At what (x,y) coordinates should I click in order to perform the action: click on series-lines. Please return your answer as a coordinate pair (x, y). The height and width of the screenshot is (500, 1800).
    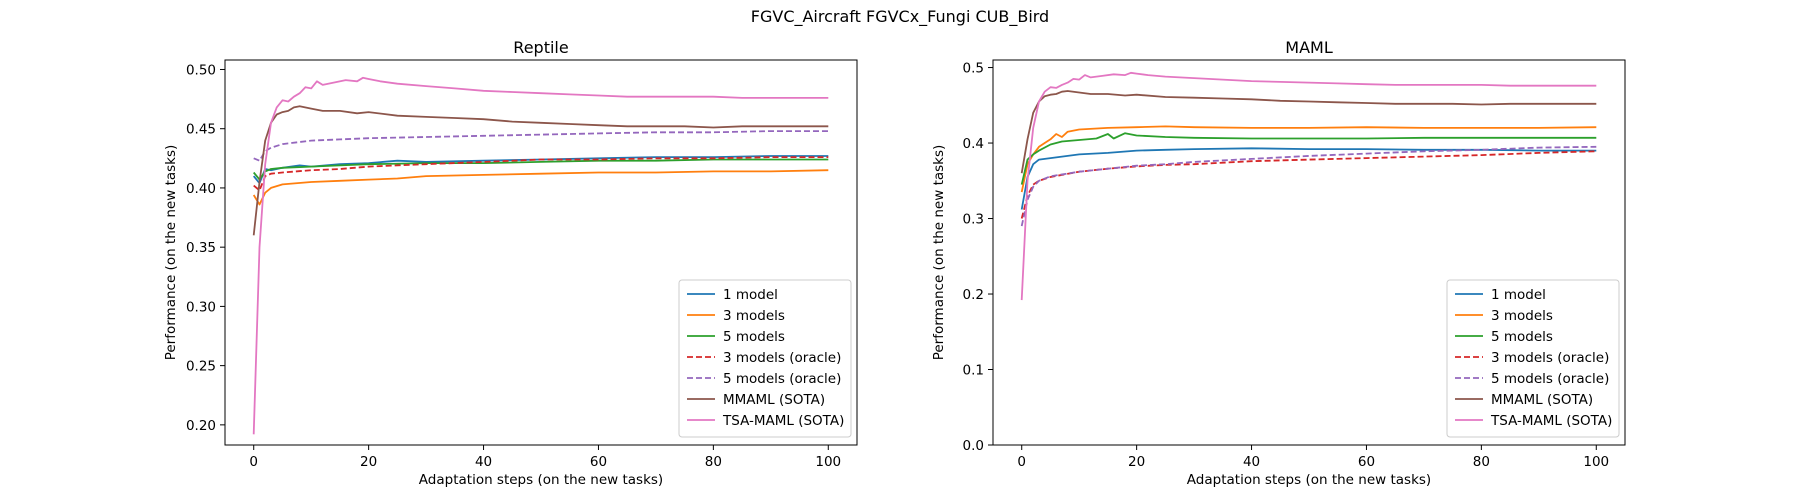
    Looking at the image, I should click on (1308, 186).